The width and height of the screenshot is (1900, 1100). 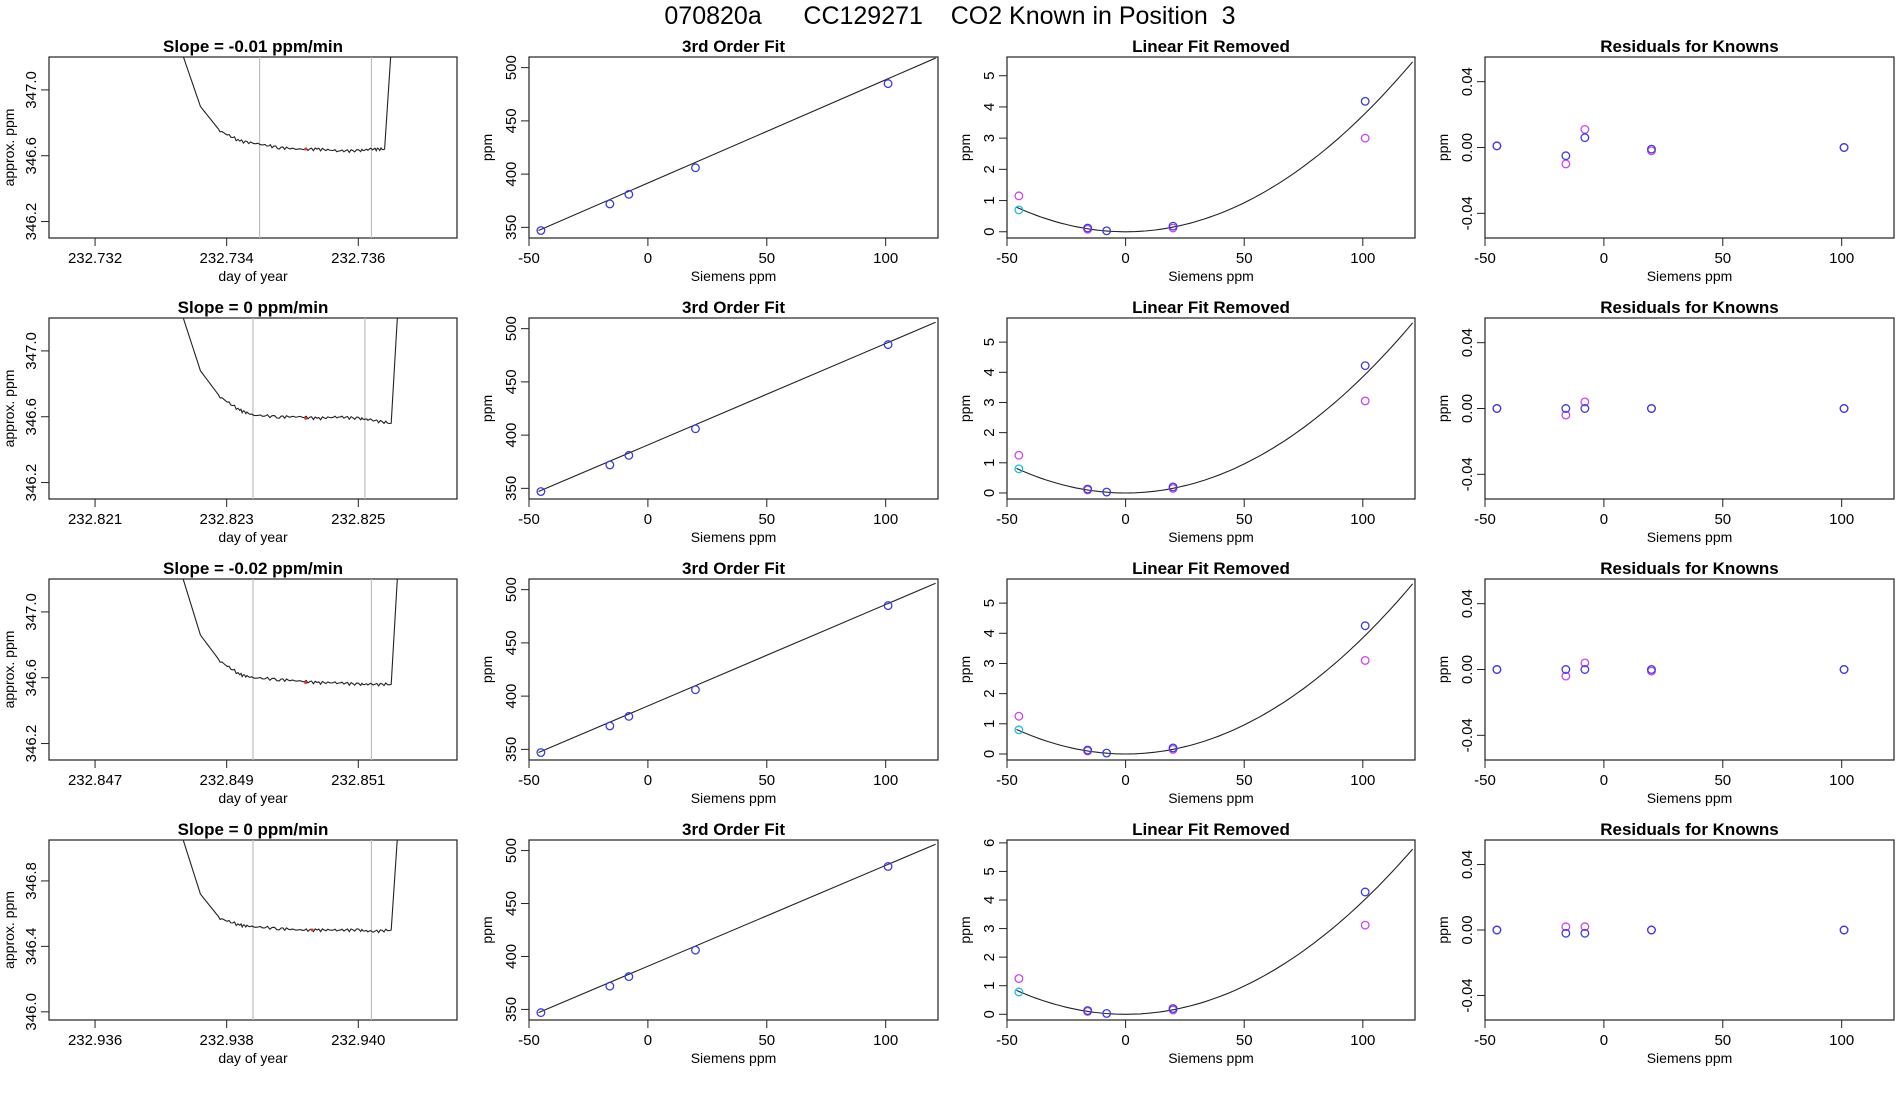 What do you see at coordinates (253, 798) in the screenshot?
I see `x-axis-label: day of year` at bounding box center [253, 798].